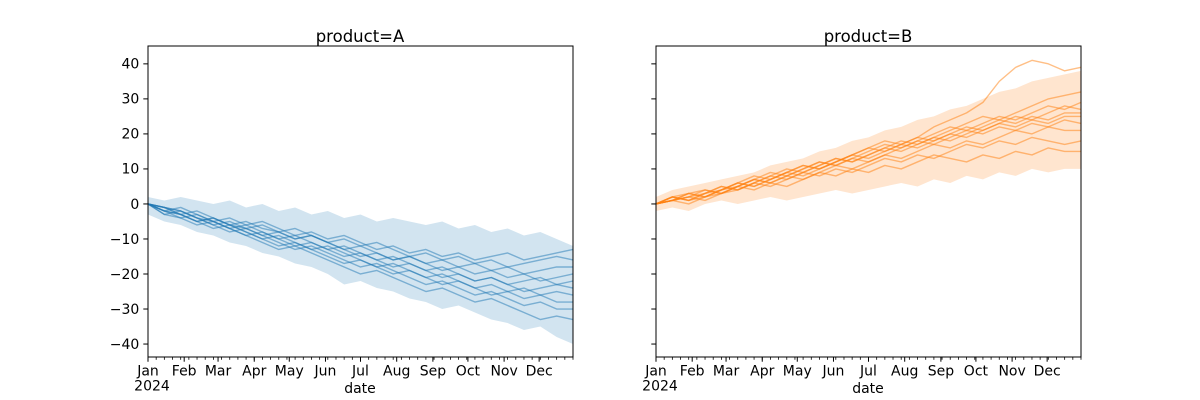  What do you see at coordinates (130, 100) in the screenshot?
I see `y-tick-label: 30` at bounding box center [130, 100].